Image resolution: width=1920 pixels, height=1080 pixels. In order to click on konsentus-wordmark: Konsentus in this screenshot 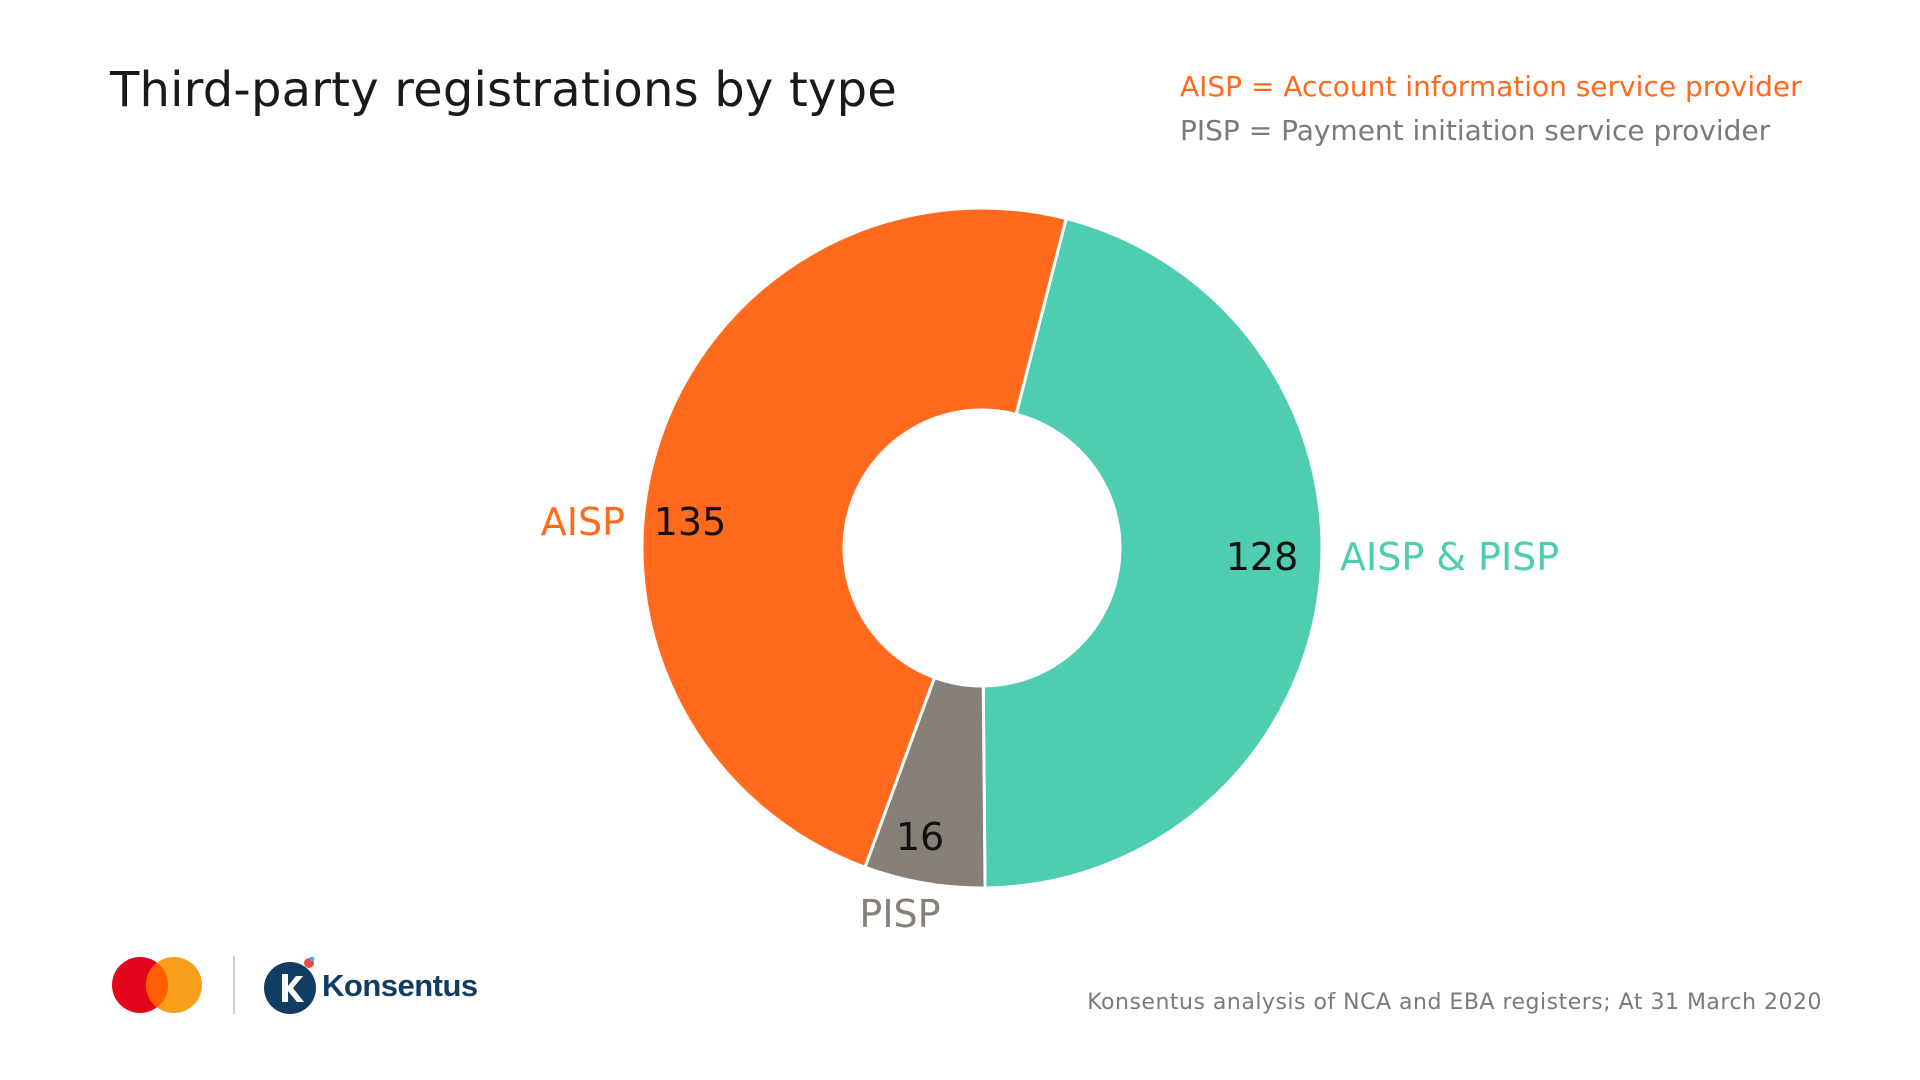, I will do `click(400, 985)`.